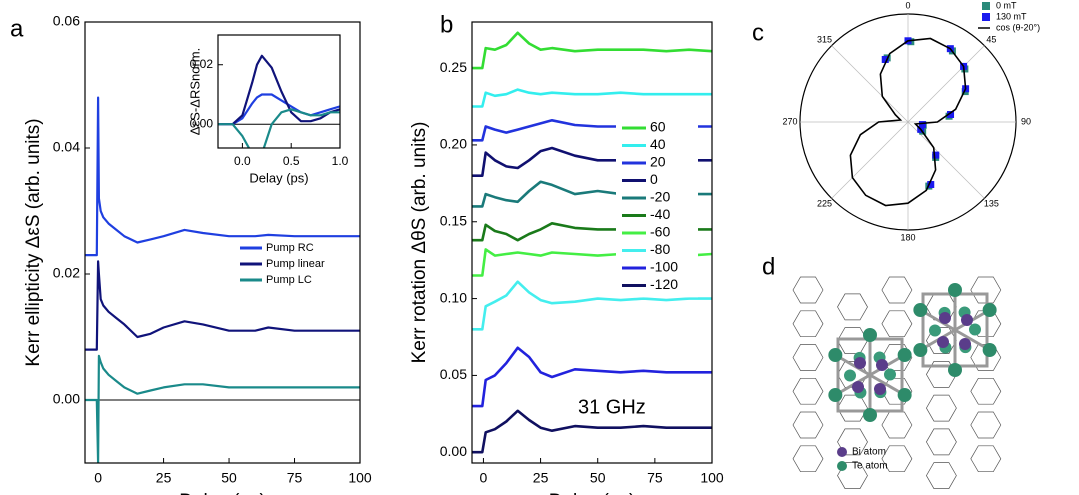  I want to click on legend-label: Pump RC, so click(290, 248).